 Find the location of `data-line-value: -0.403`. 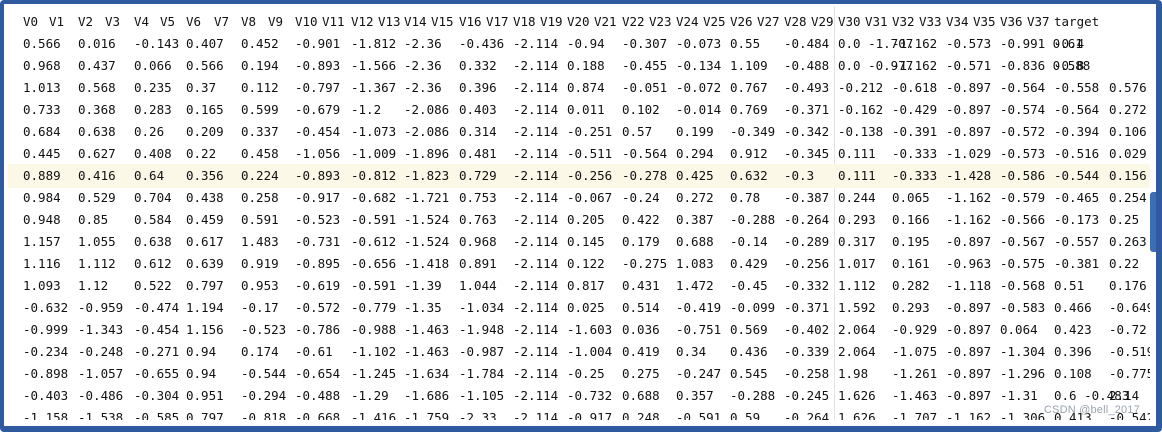

data-line-value: -0.403 is located at coordinates (46, 395).